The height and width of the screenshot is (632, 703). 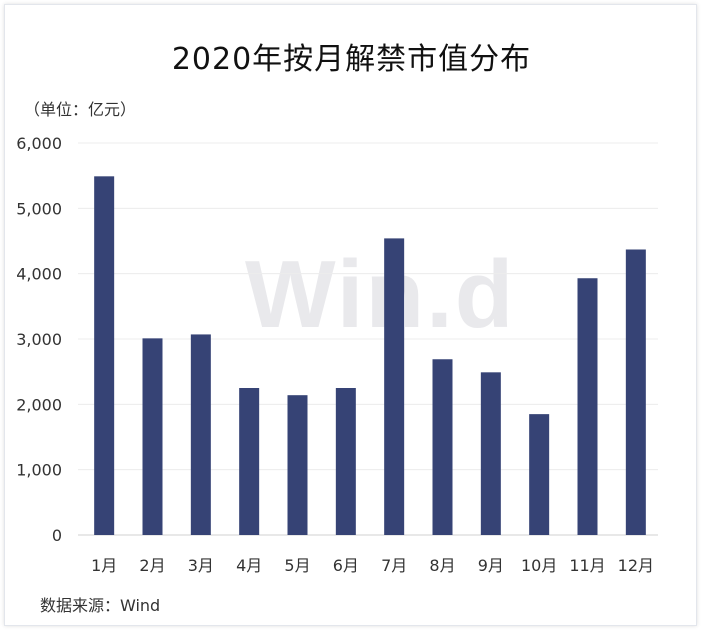 I want to click on watermark: Win.d, so click(x=380, y=294).